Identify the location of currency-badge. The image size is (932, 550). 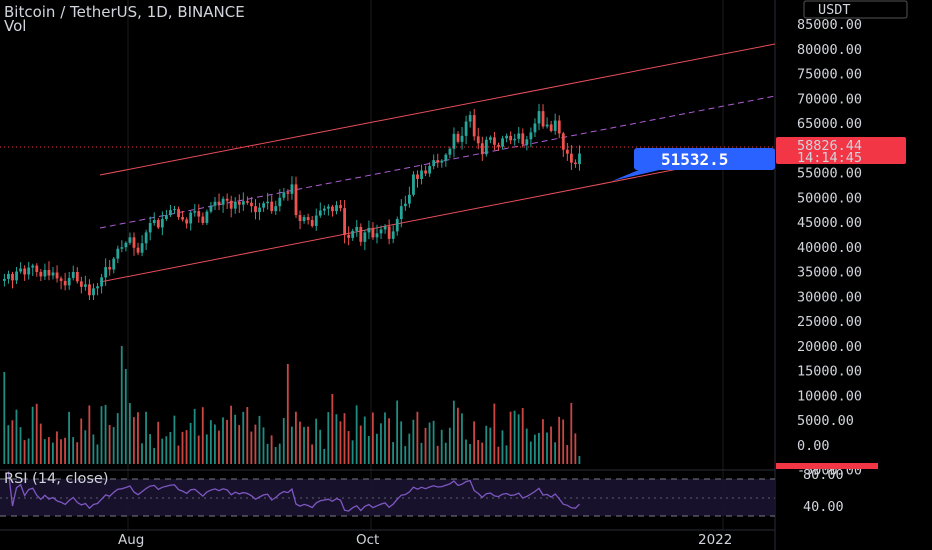
(855, 9).